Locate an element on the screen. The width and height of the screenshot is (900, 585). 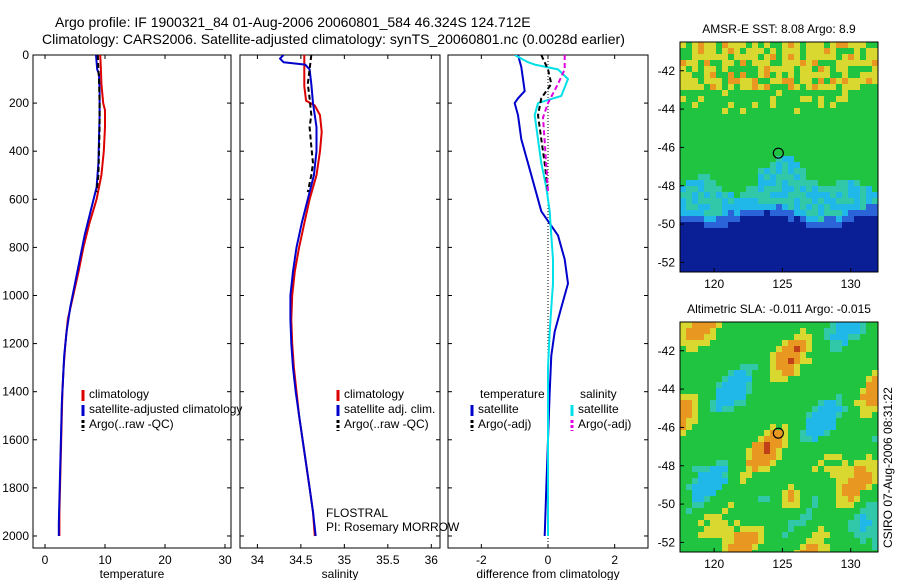
legend-label: salinity is located at coordinates (598, 394).